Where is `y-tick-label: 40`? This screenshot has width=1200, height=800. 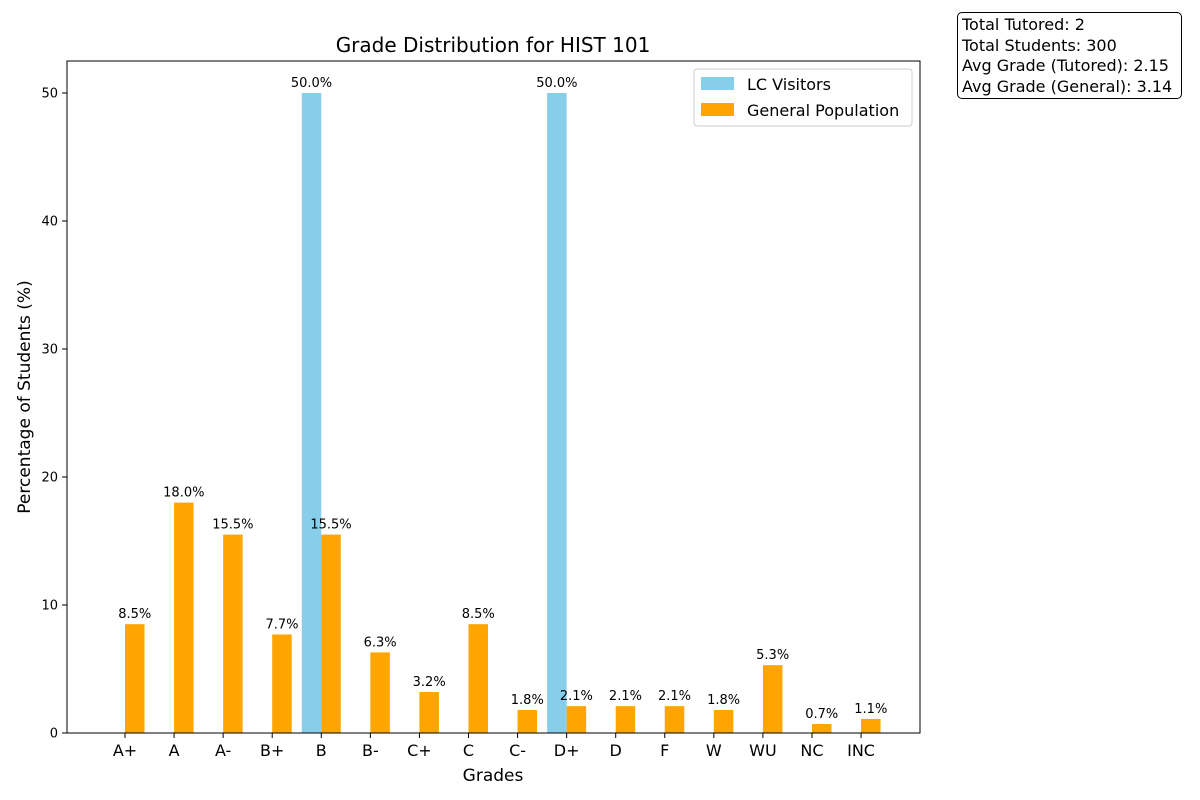
y-tick-label: 40 is located at coordinates (49, 222).